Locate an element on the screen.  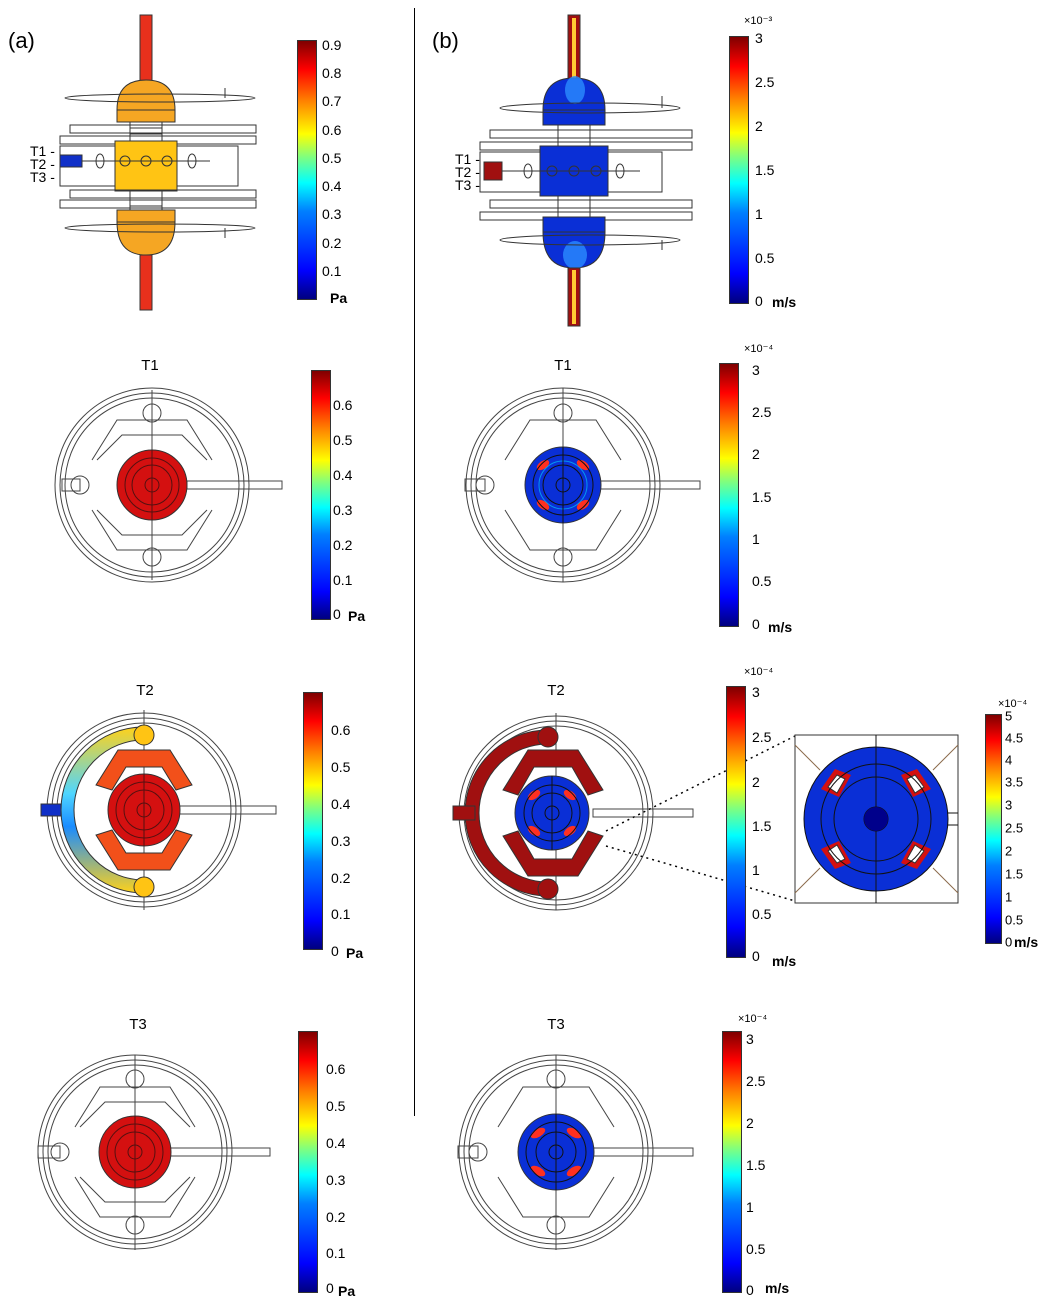
label-t2-a: T2 - is located at coordinates (42, 164).